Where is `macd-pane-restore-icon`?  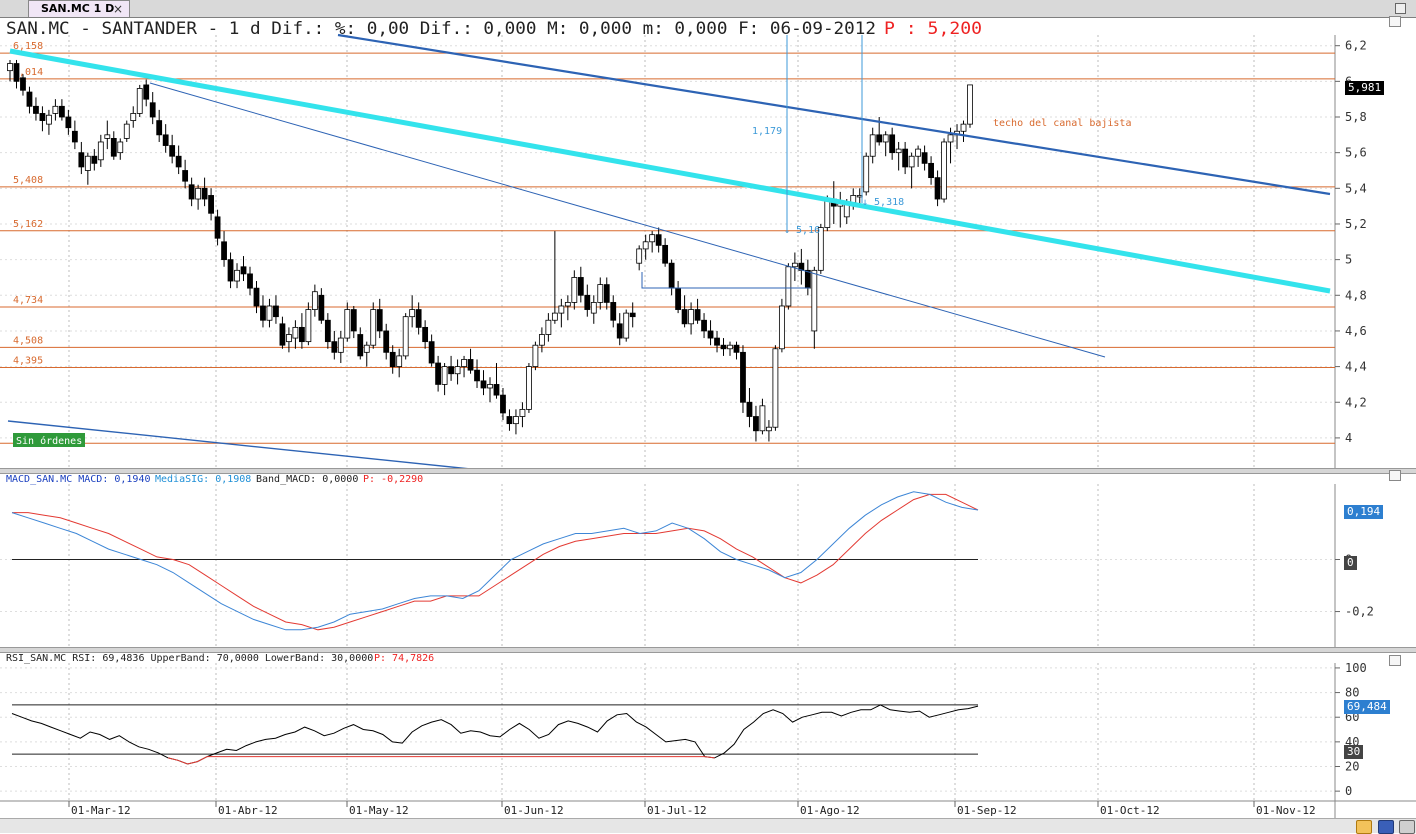
macd-pane-restore-icon is located at coordinates (1395, 475).